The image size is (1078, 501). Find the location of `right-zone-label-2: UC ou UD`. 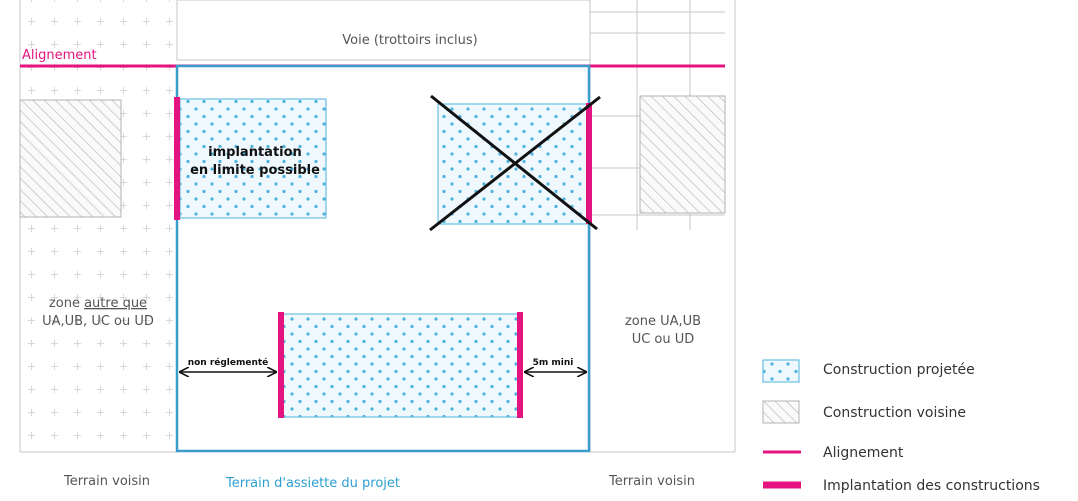

right-zone-label-2: UC ou UD is located at coordinates (663, 339).